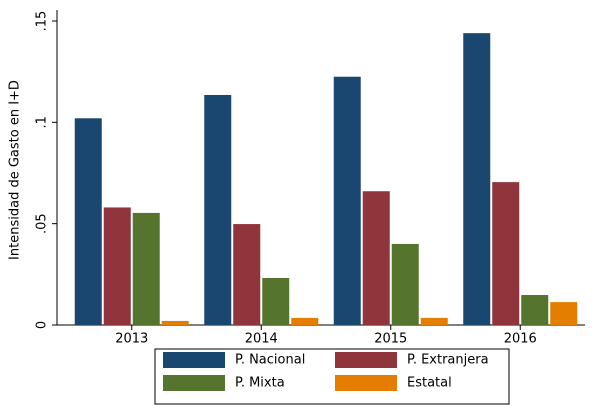  What do you see at coordinates (332, 376) in the screenshot?
I see `legend-box` at bounding box center [332, 376].